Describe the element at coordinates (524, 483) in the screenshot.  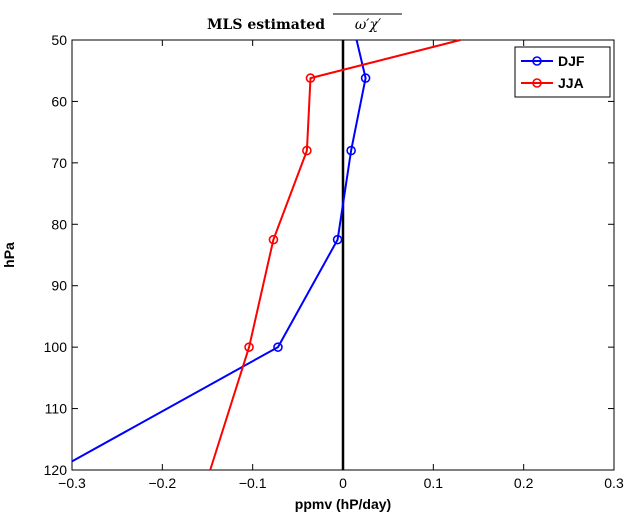
I see `x-tick-label: 0.2` at that location.